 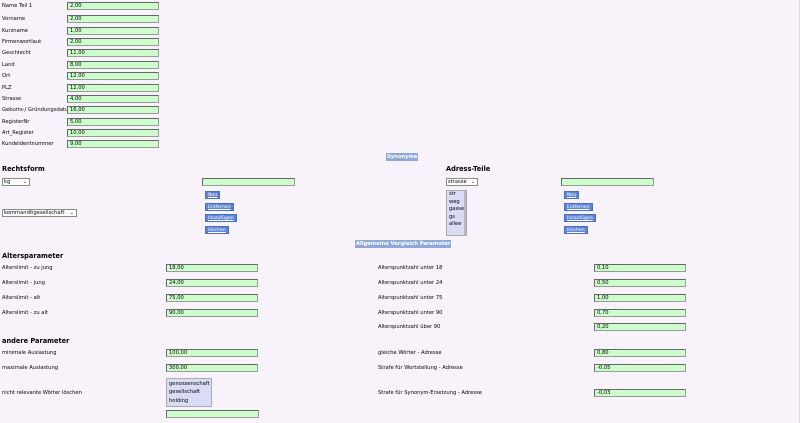 What do you see at coordinates (8, 65) in the screenshot?
I see `name-field-5-label: Land` at bounding box center [8, 65].